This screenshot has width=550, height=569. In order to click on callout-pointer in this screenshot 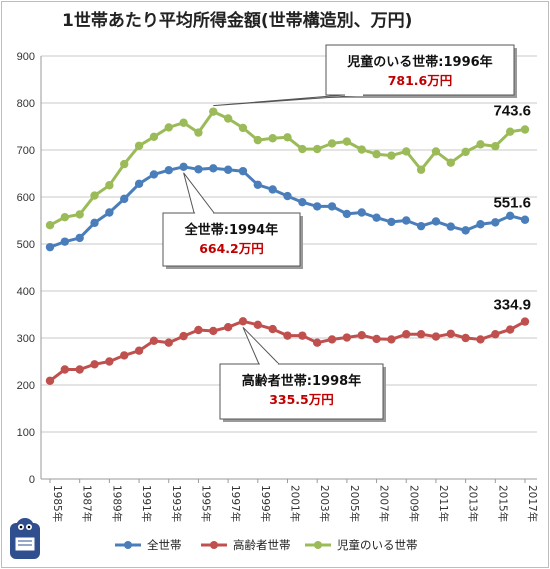, I will do `click(199, 193)`.